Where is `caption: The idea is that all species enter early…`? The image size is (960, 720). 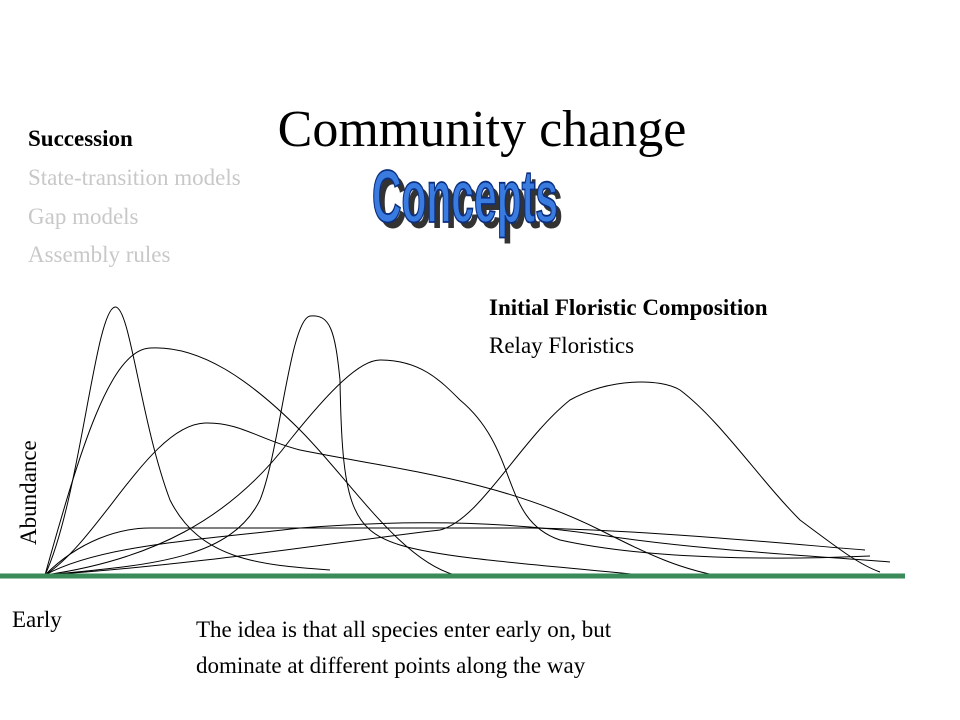 caption: The idea is that all species enter early… is located at coordinates (404, 629).